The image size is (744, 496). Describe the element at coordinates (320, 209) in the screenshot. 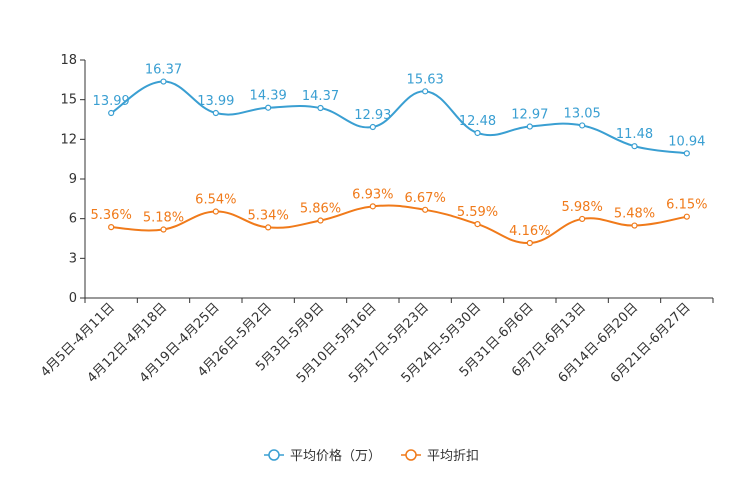

I see `data-label: 5.86%` at that location.